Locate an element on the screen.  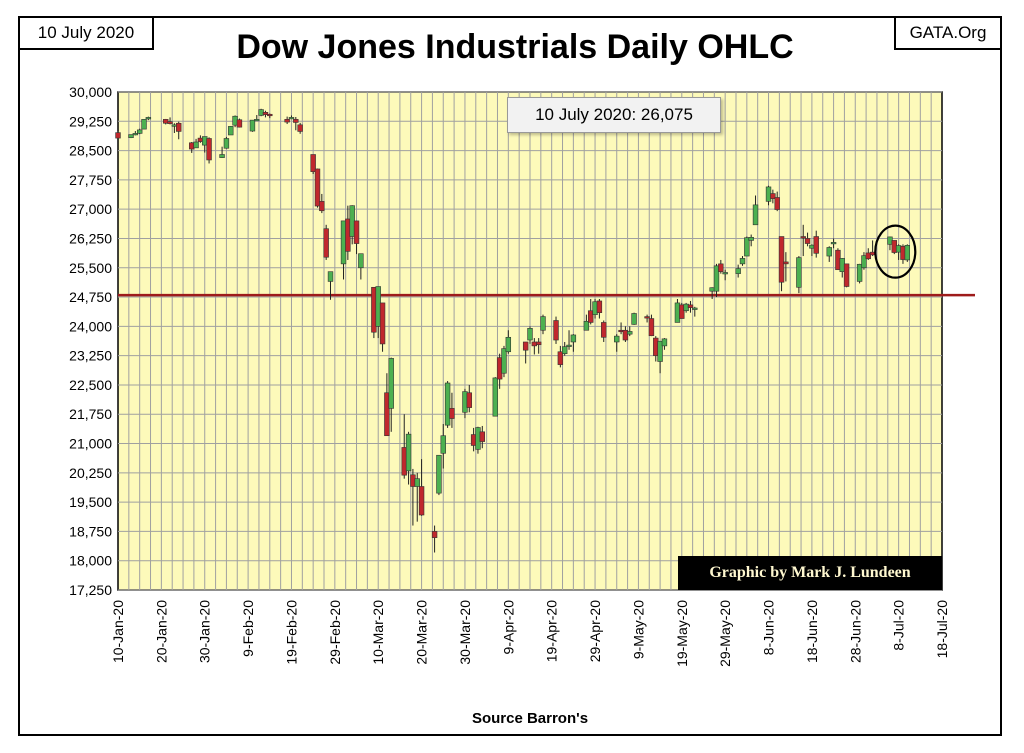
y-tick-label: 22,500 is located at coordinates (90, 385).